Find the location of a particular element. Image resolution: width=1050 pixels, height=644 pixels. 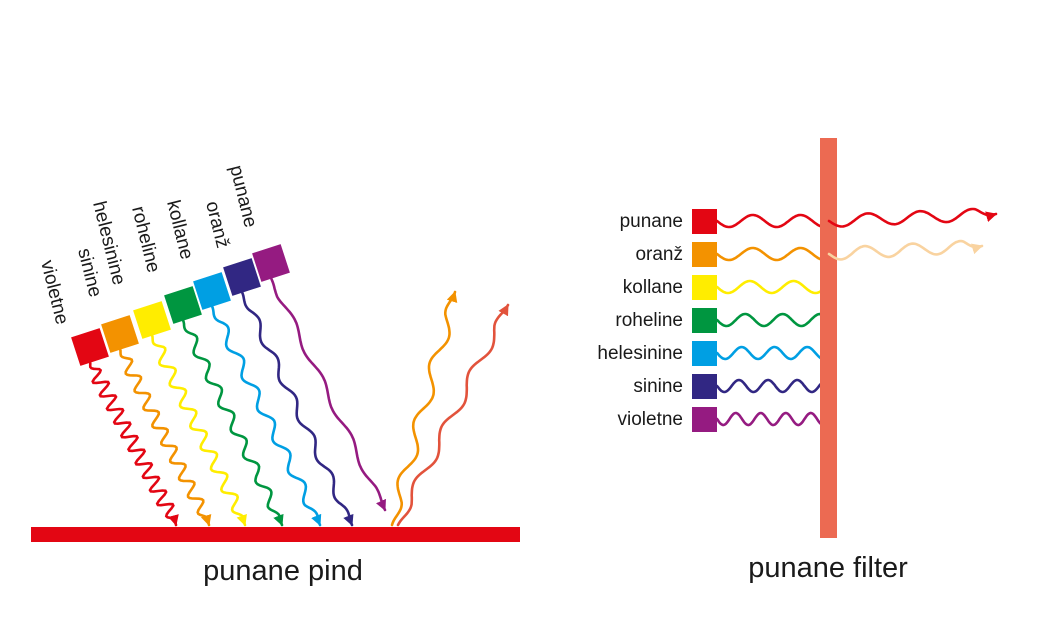

label-right-lightblue: helesinine is located at coordinates (640, 353).